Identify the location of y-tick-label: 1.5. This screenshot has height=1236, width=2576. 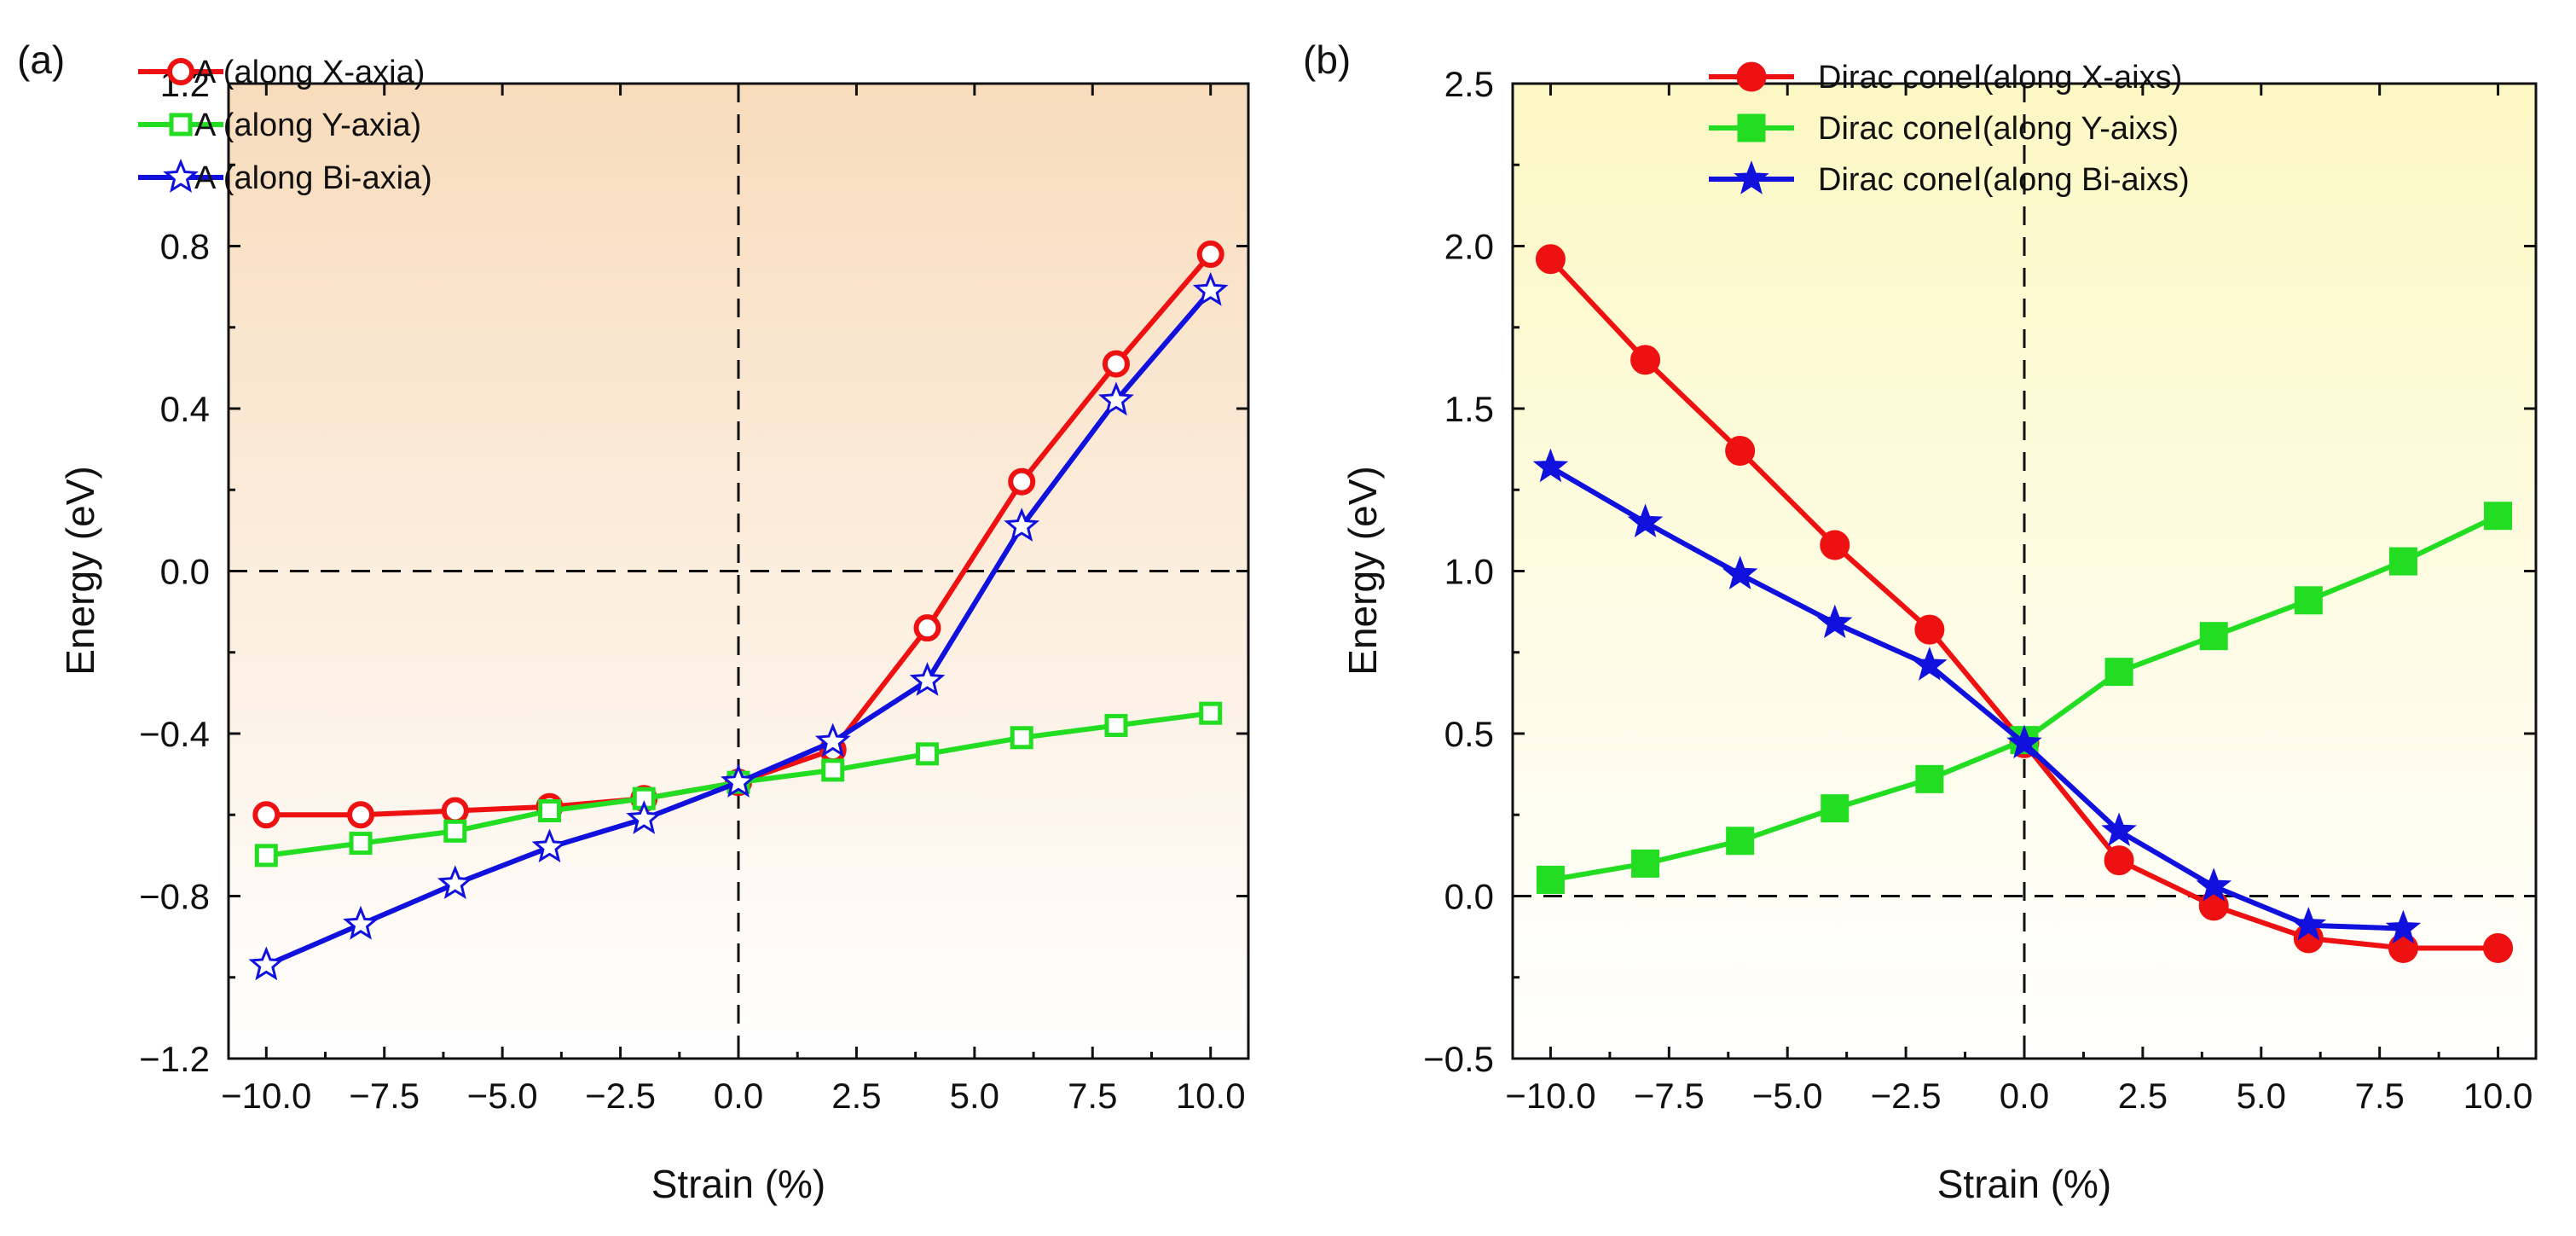
(1469, 409).